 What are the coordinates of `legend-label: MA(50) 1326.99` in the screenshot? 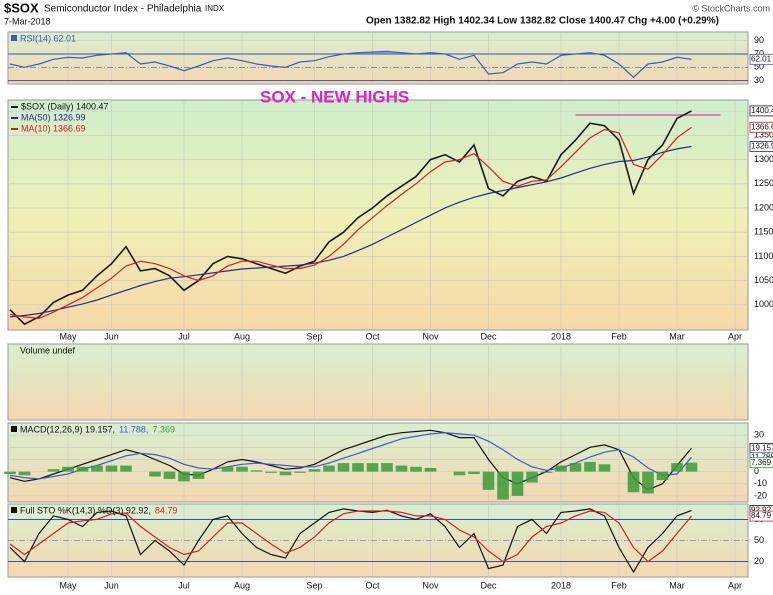 It's located at (53, 117).